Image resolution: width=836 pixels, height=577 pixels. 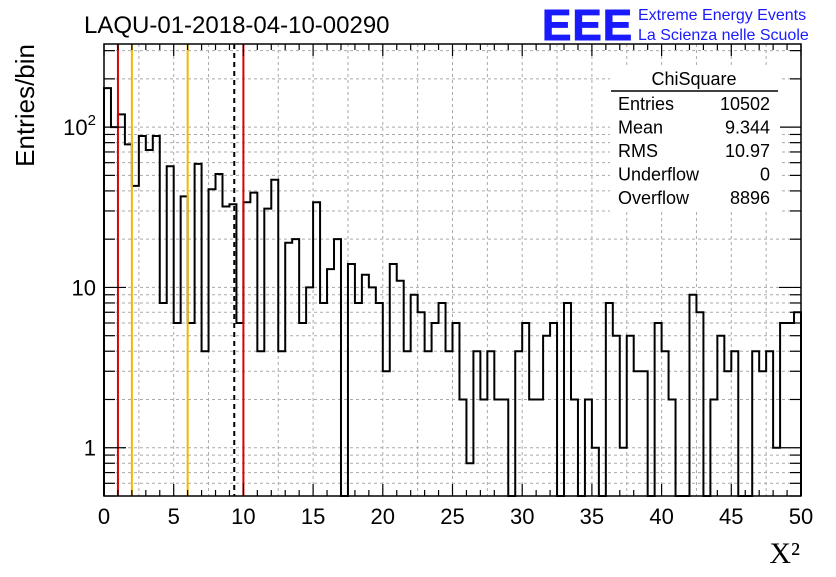 I want to click on y-tick-label: 10, so click(x=84, y=287).